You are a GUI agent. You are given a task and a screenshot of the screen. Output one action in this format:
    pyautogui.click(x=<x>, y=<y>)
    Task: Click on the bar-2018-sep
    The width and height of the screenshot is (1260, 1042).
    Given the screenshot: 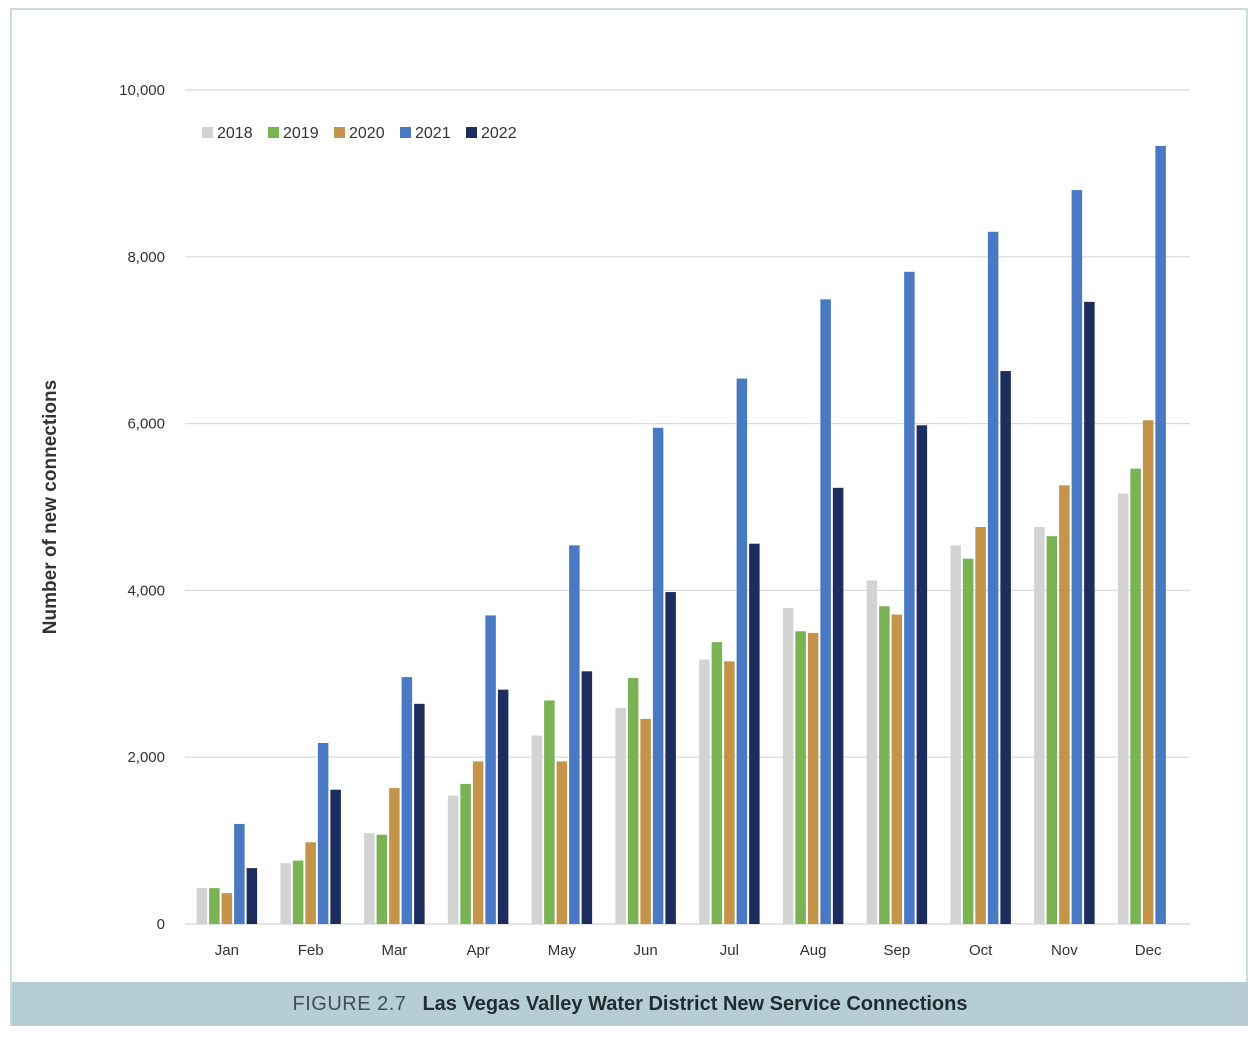 What is the action you would take?
    pyautogui.click(x=872, y=752)
    